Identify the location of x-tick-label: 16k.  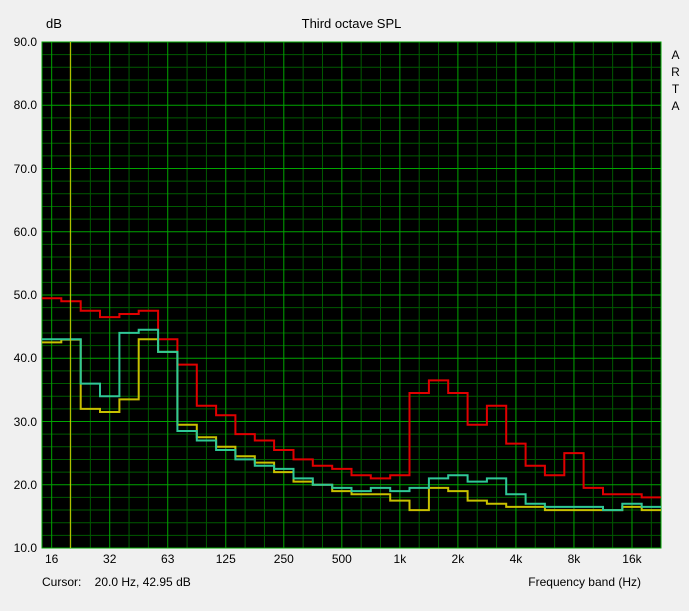
(632, 559).